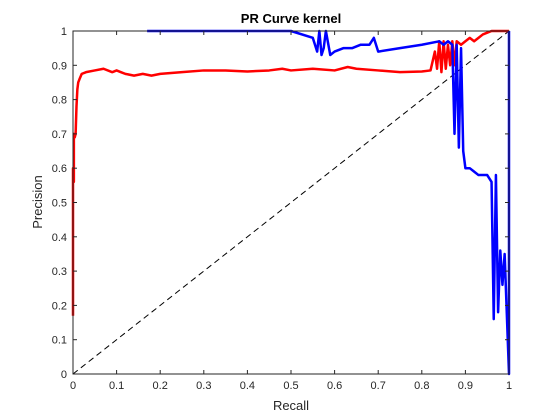 The width and height of the screenshot is (560, 420). Describe the element at coordinates (203, 386) in the screenshot. I see `x-tick-label: 0.3` at that location.